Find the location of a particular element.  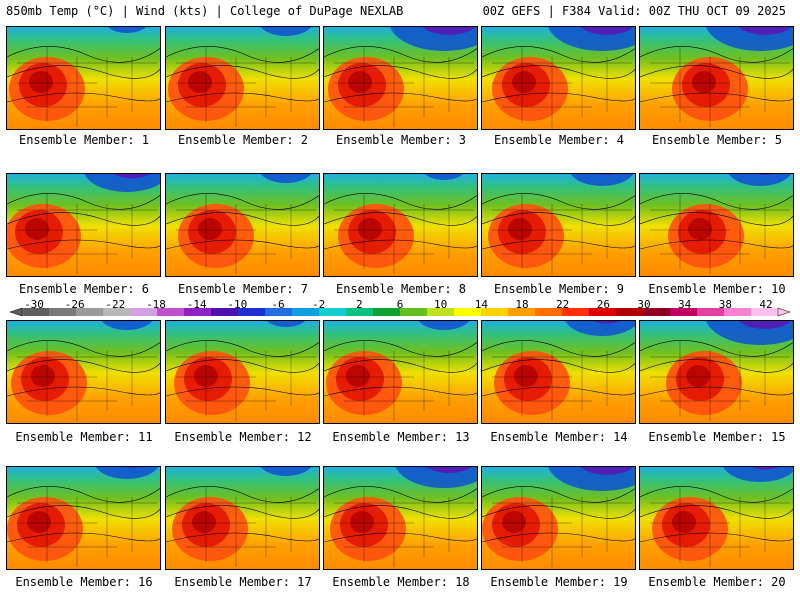

colorbar-tick-label: -2 is located at coordinates (319, 304).